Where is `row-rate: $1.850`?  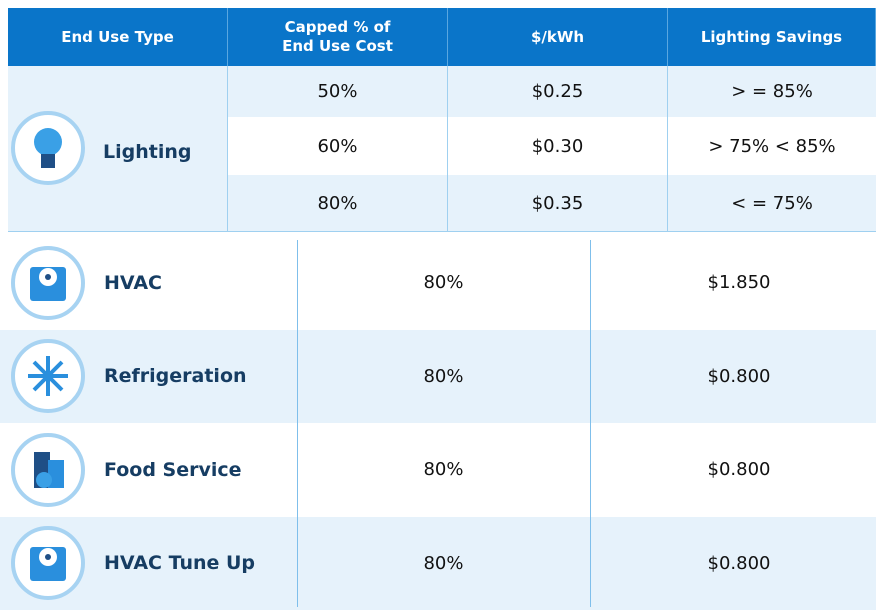
row-rate: $1.850 is located at coordinates (733, 283).